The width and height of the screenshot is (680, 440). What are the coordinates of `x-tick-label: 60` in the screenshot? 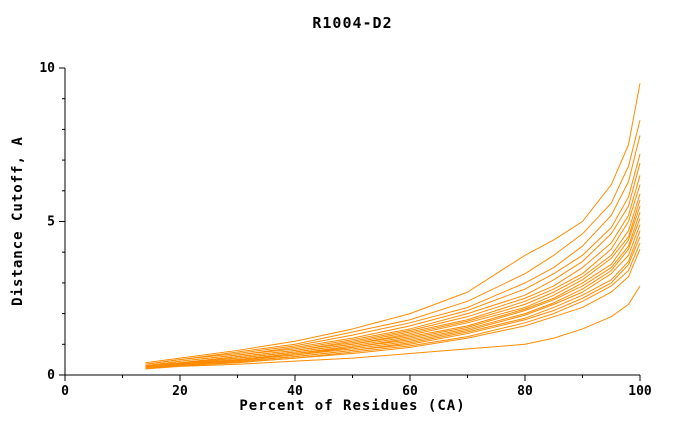 It's located at (410, 391).